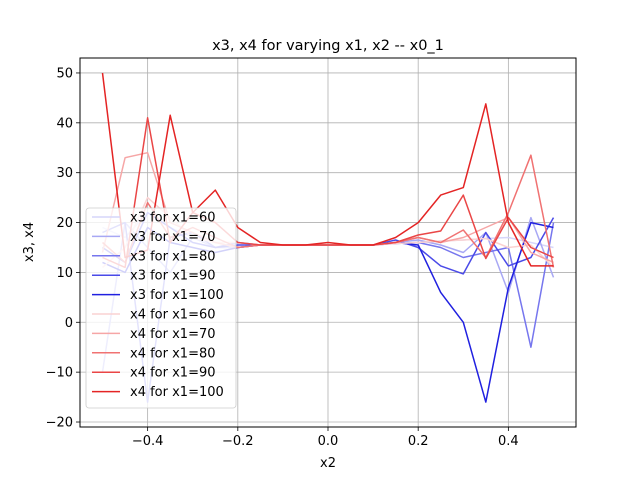 This screenshot has height=480, width=640. What do you see at coordinates (64, 223) in the screenshot?
I see `y-tick-label: 20` at bounding box center [64, 223].